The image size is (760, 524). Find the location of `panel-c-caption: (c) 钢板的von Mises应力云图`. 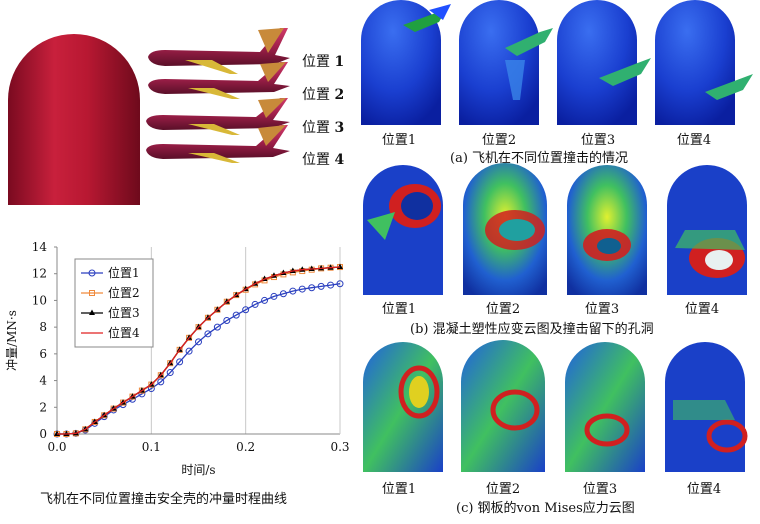

panel-c-caption: (c) 钢板的von Mises应力云图 is located at coordinates (545, 508).